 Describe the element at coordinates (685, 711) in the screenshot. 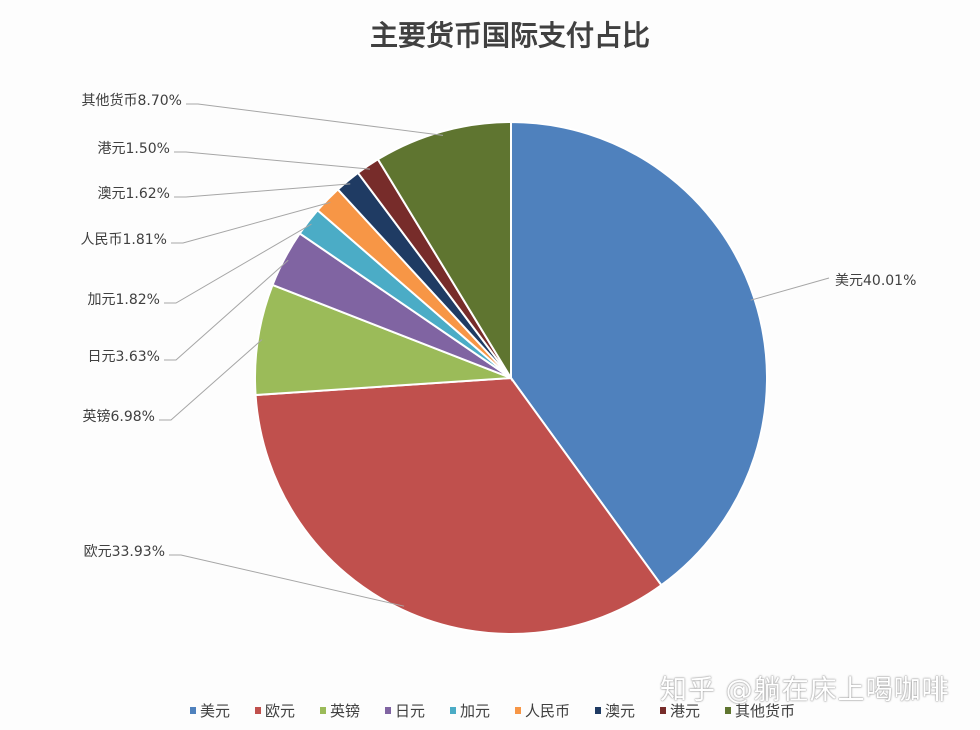

I see `legend-label: 港元` at that location.